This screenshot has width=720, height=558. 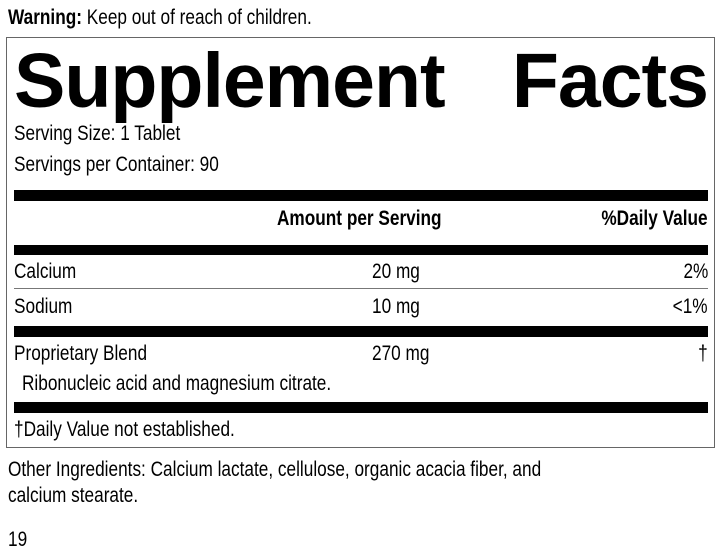 What do you see at coordinates (359, 218) in the screenshot?
I see `header-amount: Amount per Serving` at bounding box center [359, 218].